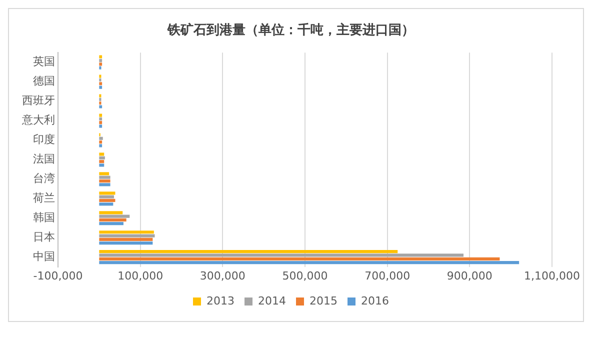 The image size is (592, 341). What do you see at coordinates (220, 301) in the screenshot?
I see `legend-label: 2013` at bounding box center [220, 301].